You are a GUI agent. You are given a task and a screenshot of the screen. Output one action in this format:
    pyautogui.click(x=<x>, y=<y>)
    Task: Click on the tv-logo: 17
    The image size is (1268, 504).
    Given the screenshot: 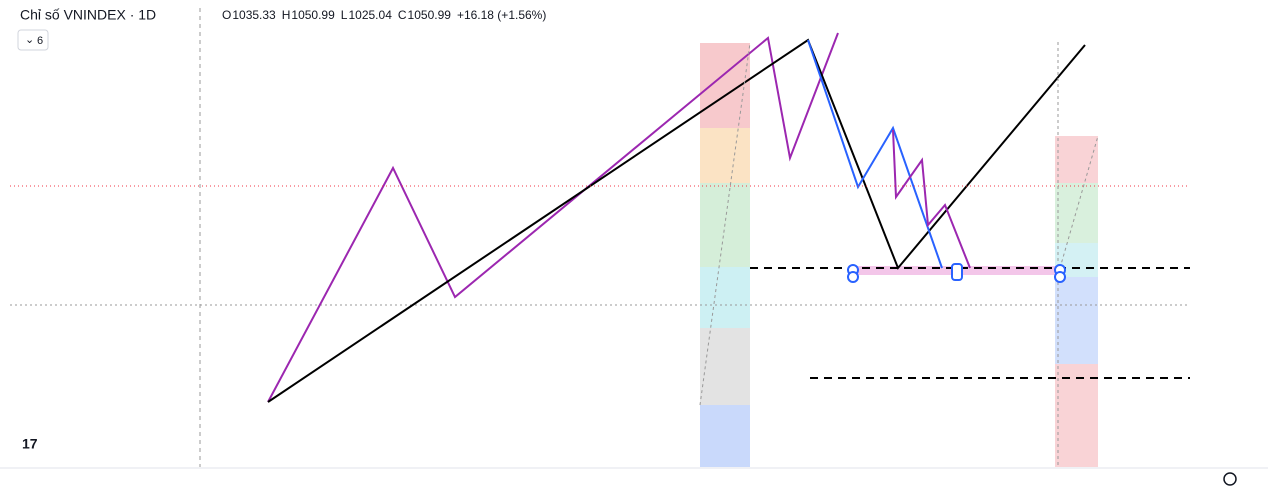 What is the action you would take?
    pyautogui.click(x=33, y=444)
    